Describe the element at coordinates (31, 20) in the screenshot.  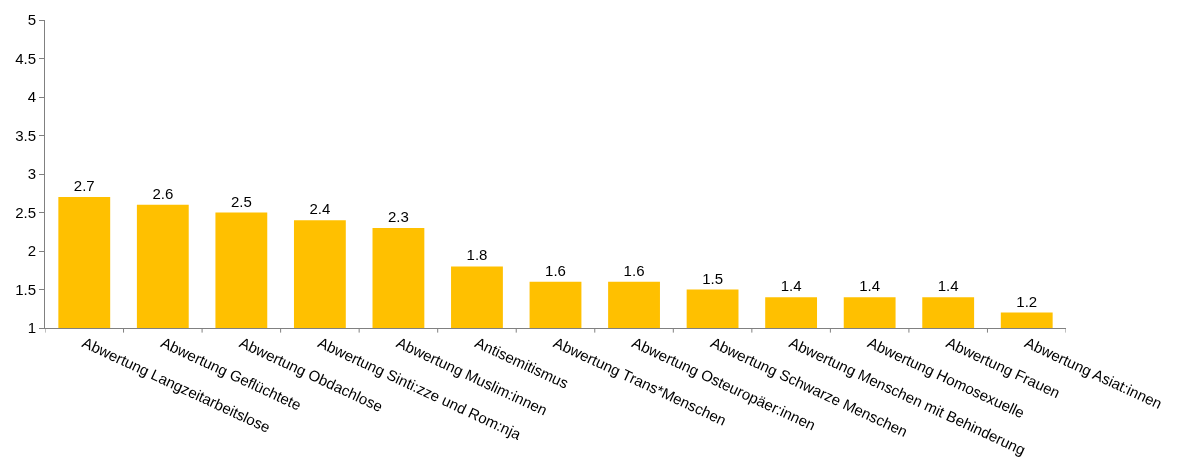
I see `y-tick-label: 5` at that location.